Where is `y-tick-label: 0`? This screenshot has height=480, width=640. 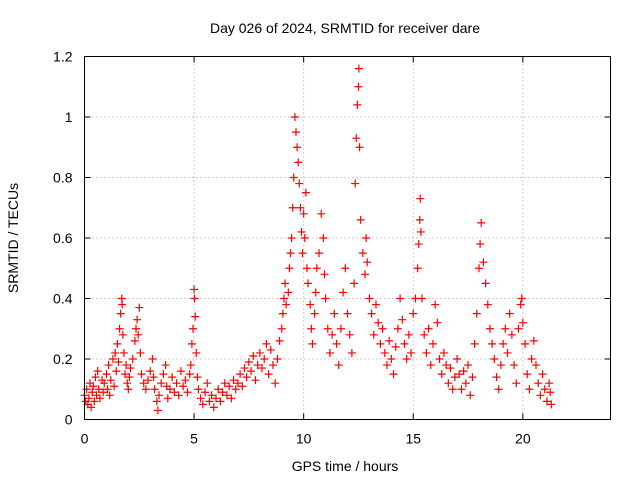 y-tick-label: 0 is located at coordinates (69, 420).